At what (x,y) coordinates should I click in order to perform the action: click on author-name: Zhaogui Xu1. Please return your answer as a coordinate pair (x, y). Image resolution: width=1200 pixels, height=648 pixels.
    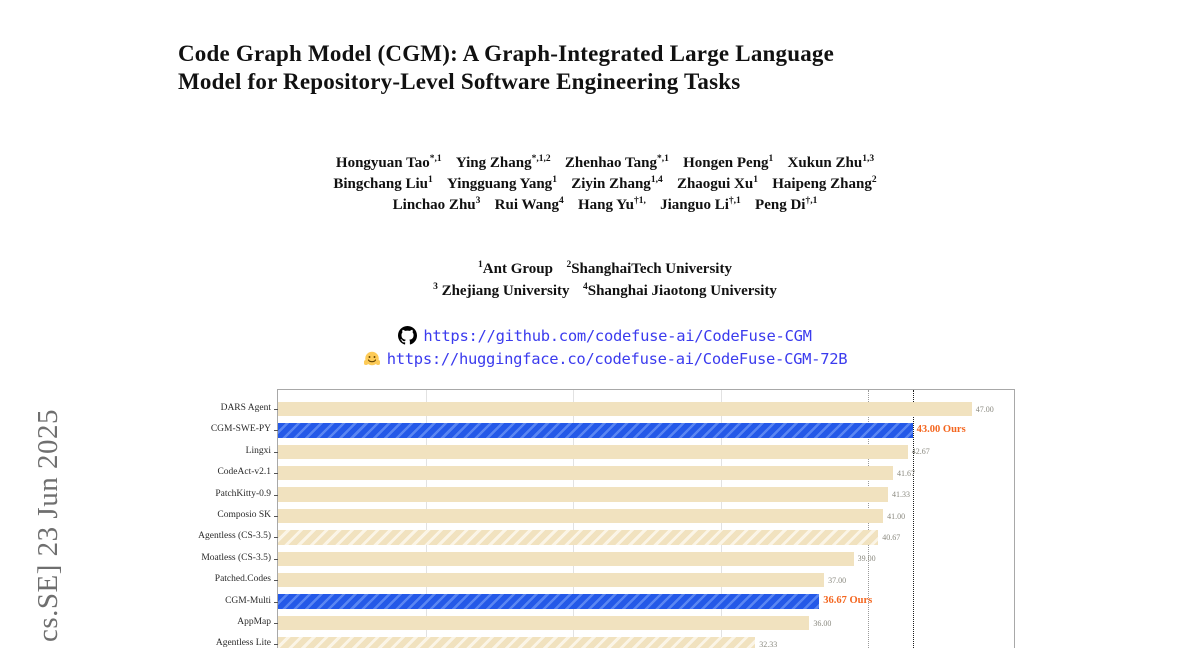
    Looking at the image, I should click on (717, 183).